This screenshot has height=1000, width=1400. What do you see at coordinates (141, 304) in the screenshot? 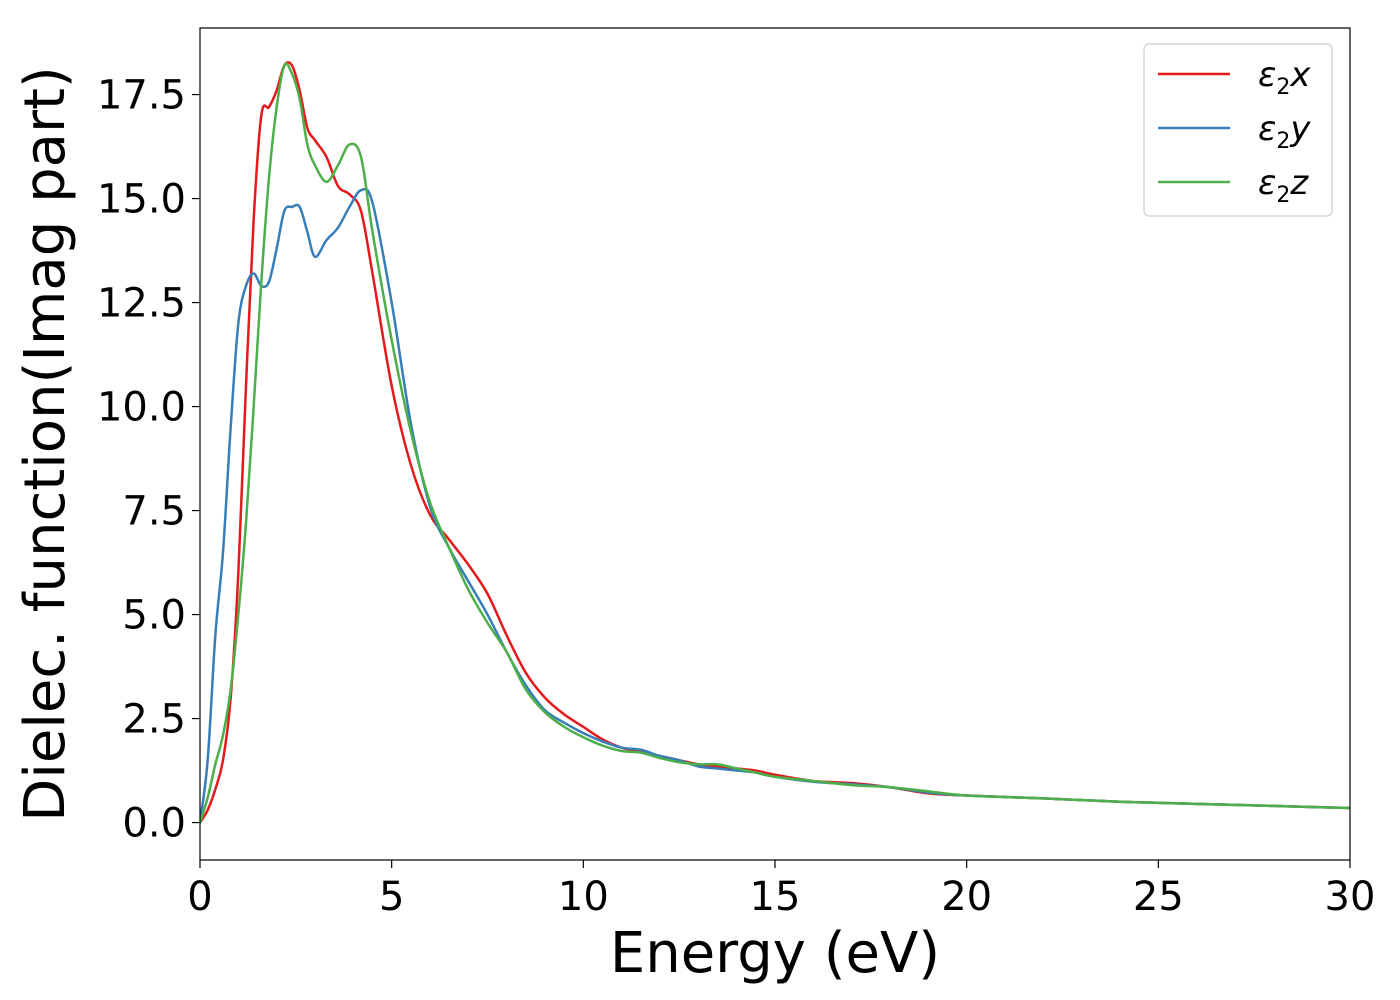
I see `y-tick-label: 12.5` at bounding box center [141, 304].